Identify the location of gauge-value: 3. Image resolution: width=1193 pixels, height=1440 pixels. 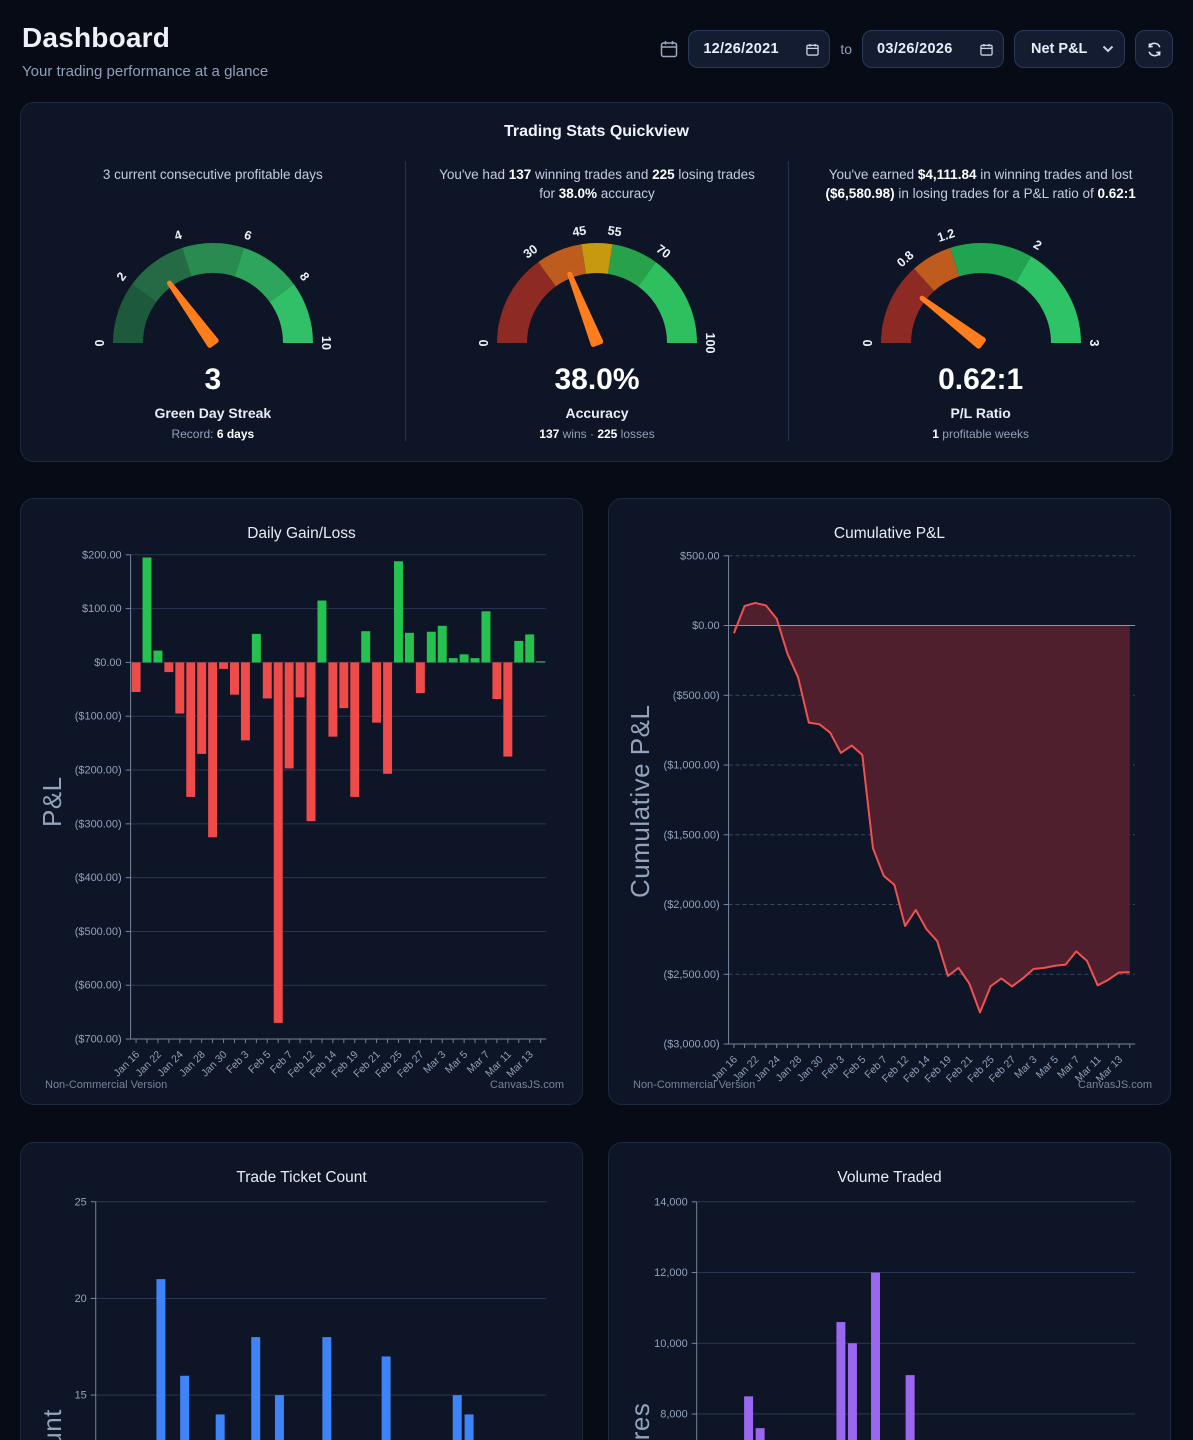
(213, 379).